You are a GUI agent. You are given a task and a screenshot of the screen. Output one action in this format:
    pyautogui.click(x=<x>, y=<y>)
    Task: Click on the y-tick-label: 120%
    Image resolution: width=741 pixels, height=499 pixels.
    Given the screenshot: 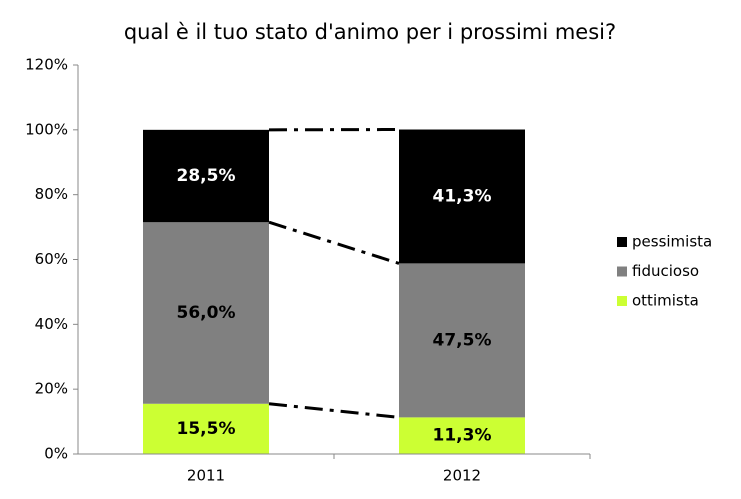 What is the action you would take?
    pyautogui.click(x=46, y=65)
    